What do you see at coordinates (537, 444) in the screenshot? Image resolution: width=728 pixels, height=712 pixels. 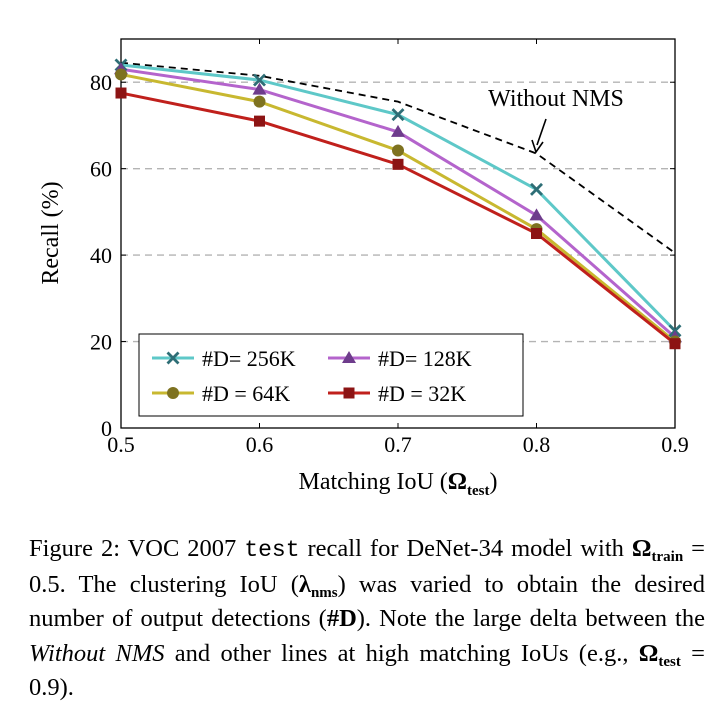 I see `x-tick-label: 0.8` at bounding box center [537, 444].